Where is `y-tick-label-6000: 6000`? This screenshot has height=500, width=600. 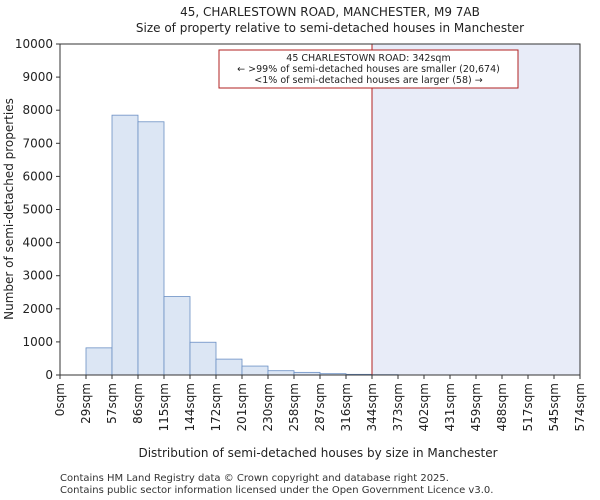 y-tick-label-6000: 6000 is located at coordinates (37, 176).